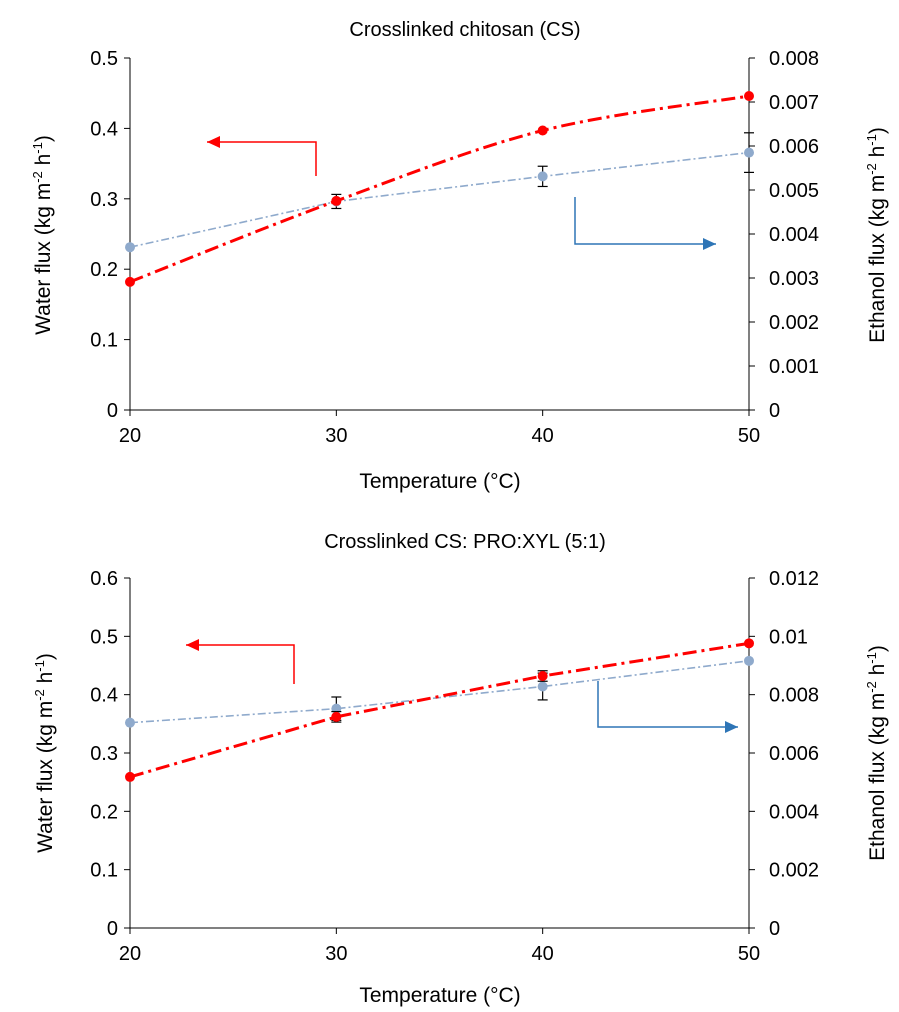  I want to click on chart-title: Crosslinked CS: PRO:XYL (5:1), so click(465, 542).